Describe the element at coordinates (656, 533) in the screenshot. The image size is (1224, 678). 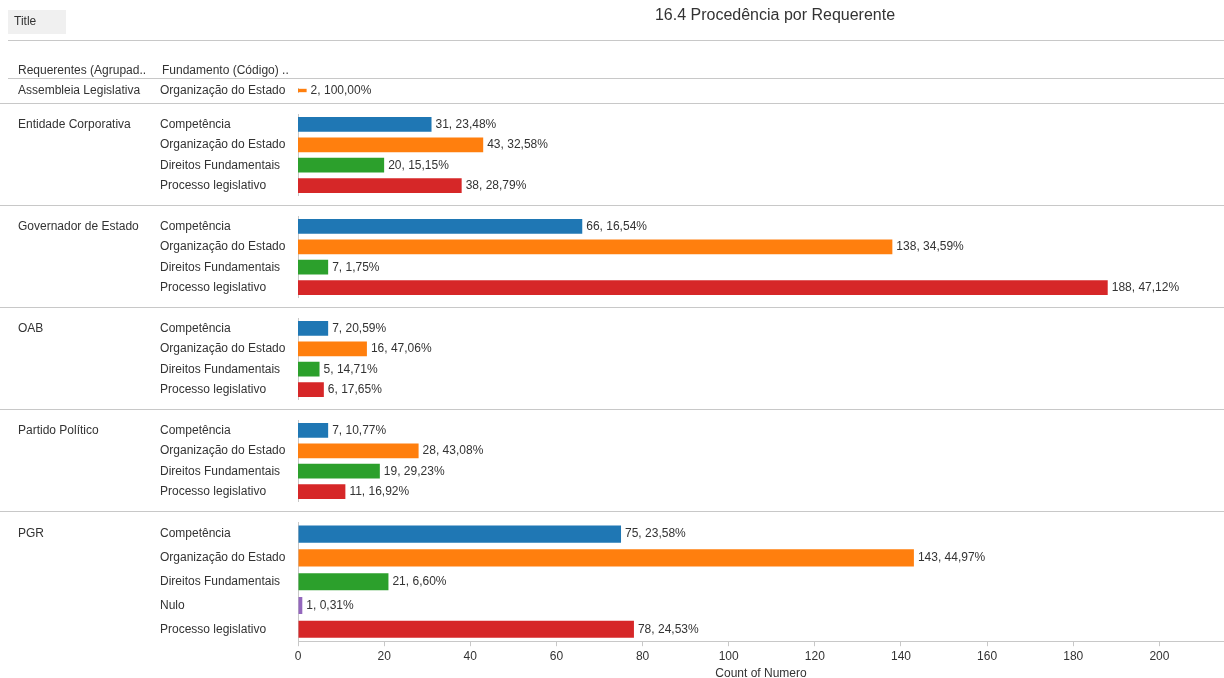
I see `data-label: 75, 23,58%` at that location.